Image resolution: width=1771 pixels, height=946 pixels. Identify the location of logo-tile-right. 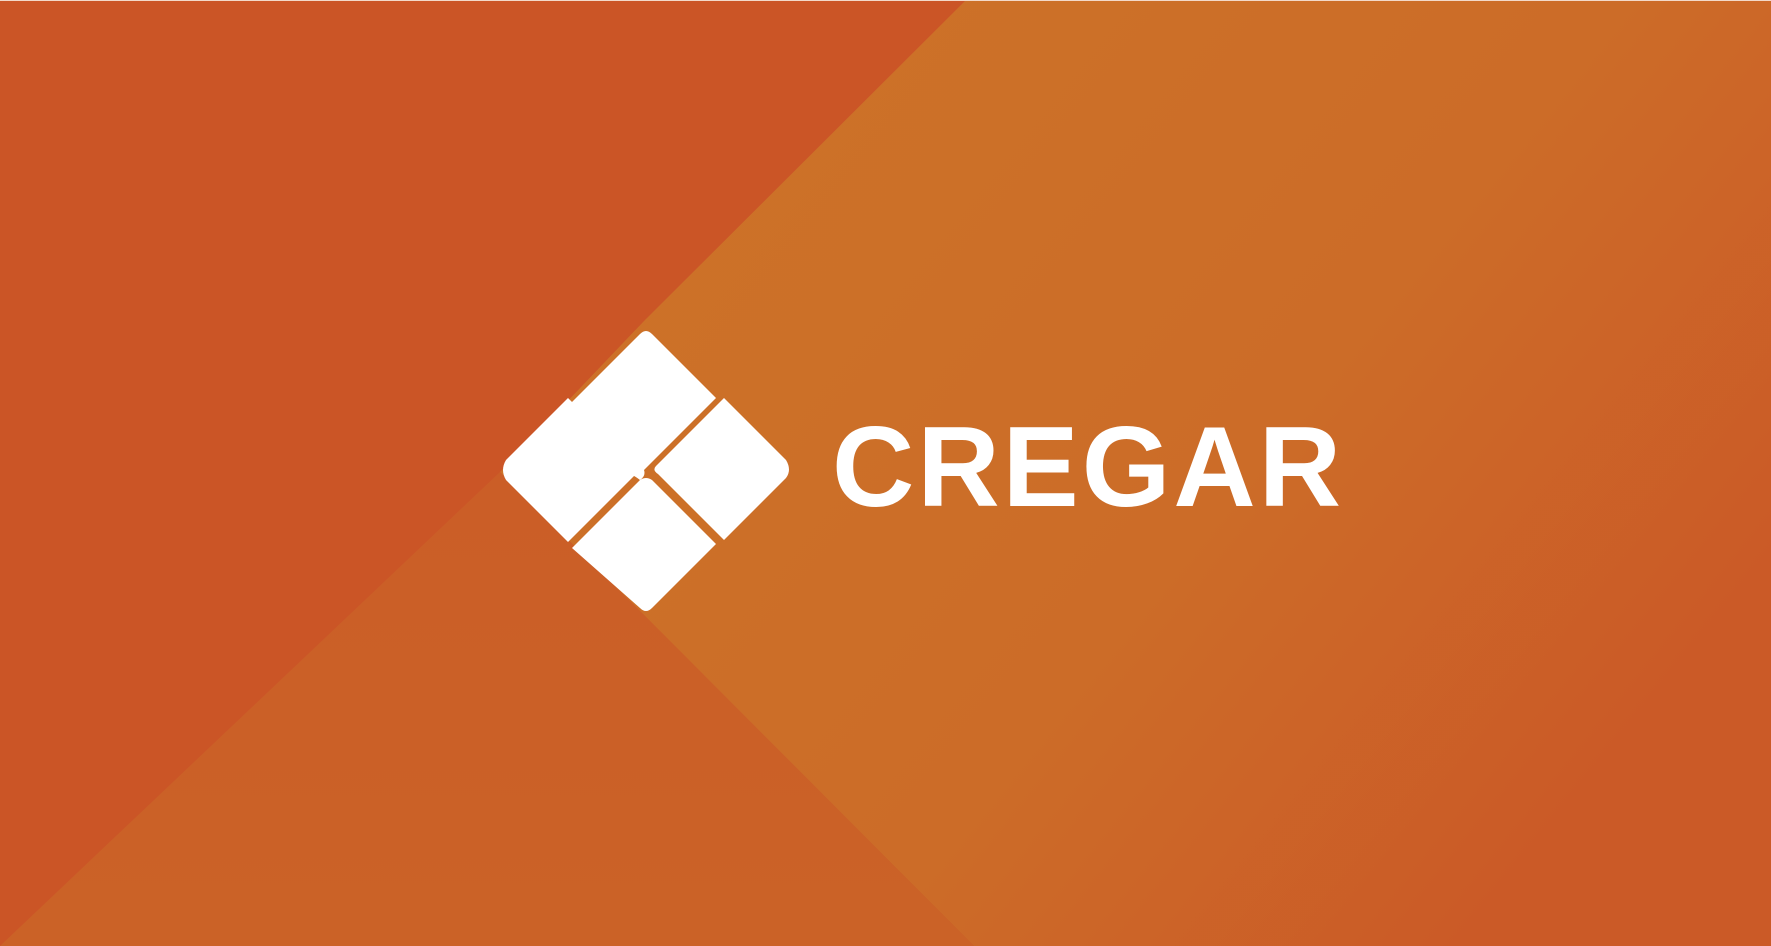
(721, 469).